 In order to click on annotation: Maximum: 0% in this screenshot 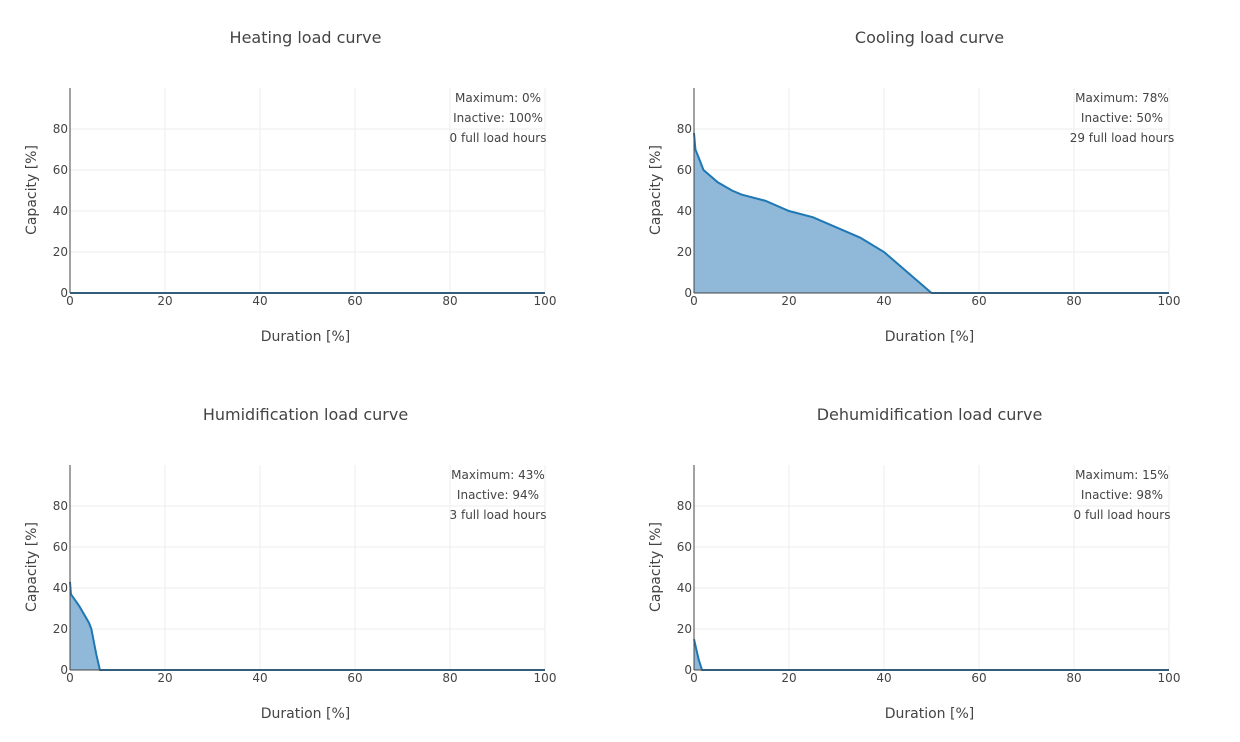, I will do `click(498, 98)`.